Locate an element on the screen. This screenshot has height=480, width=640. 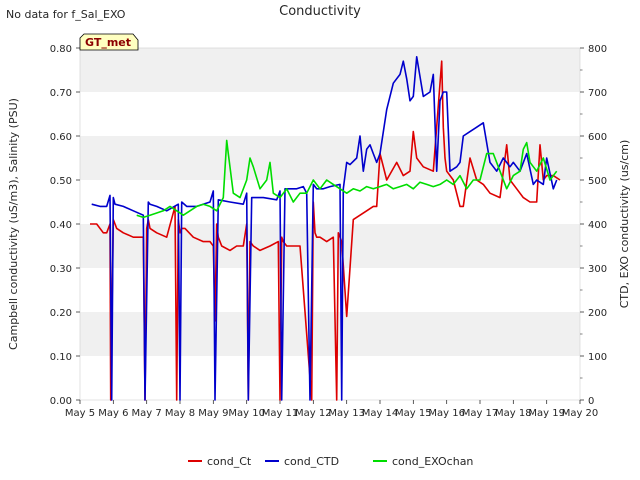
y-right-tick-label: 700 is located at coordinates (597, 93).